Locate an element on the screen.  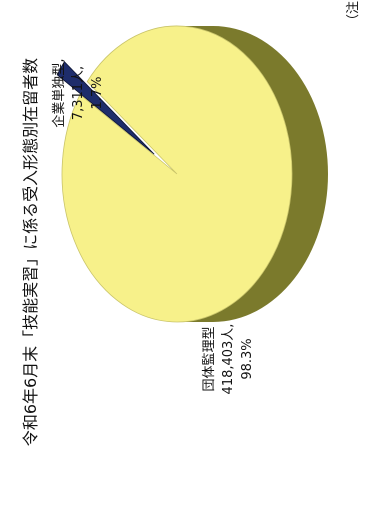
slice-label-main-name: 団体監理型 is located at coordinates (209, 358).